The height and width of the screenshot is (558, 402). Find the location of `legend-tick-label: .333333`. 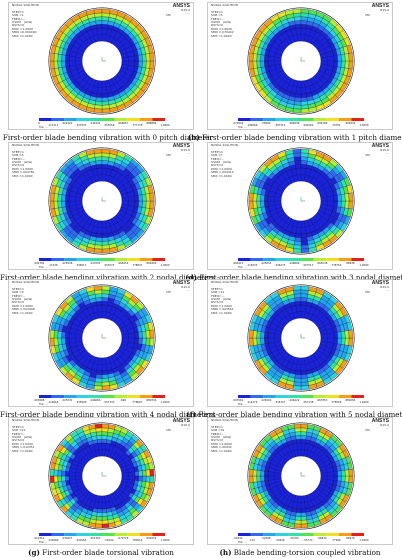

legend-tick-label: .333333 is located at coordinates (81, 126).